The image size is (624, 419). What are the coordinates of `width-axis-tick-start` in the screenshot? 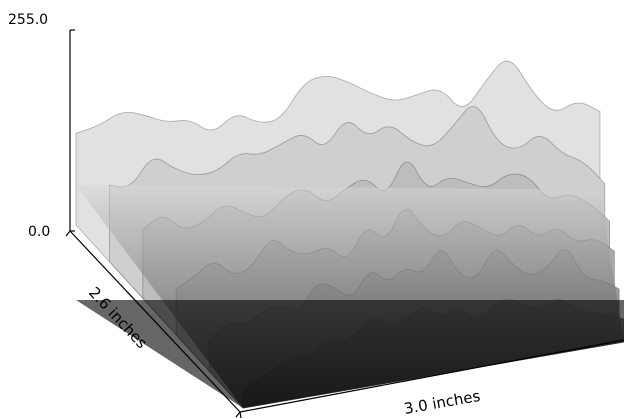 It's located at (240, 415).